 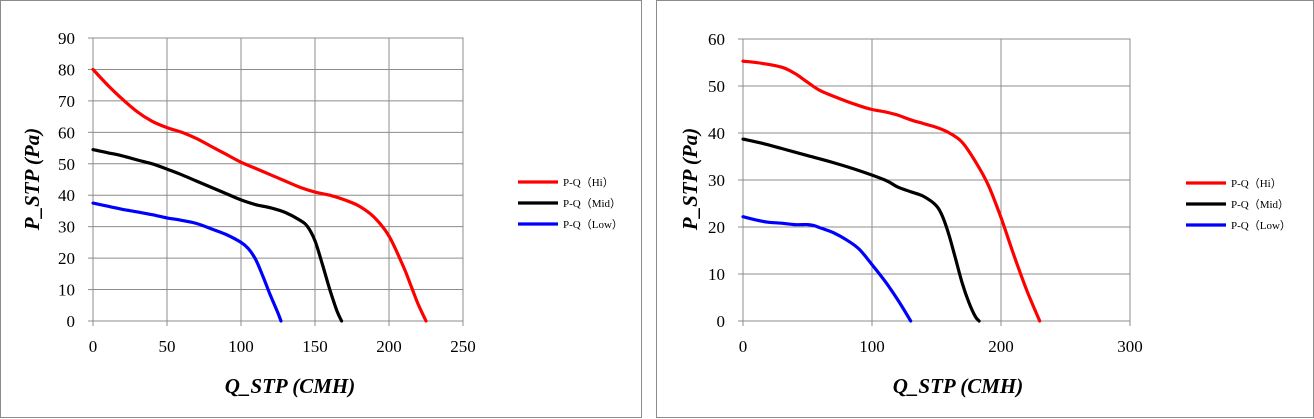 I want to click on series-line-hi, so click(x=891, y=191).